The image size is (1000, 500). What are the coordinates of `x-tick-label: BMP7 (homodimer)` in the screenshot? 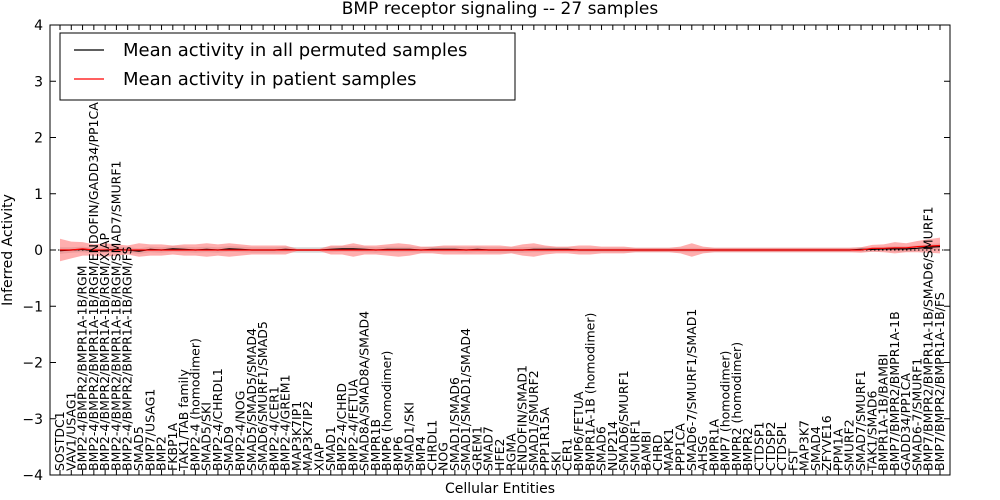 It's located at (725, 411).